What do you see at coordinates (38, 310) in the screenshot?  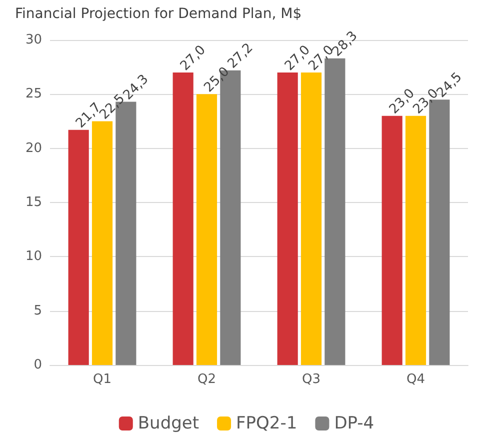 I see `y-tick-label: 5` at bounding box center [38, 310].